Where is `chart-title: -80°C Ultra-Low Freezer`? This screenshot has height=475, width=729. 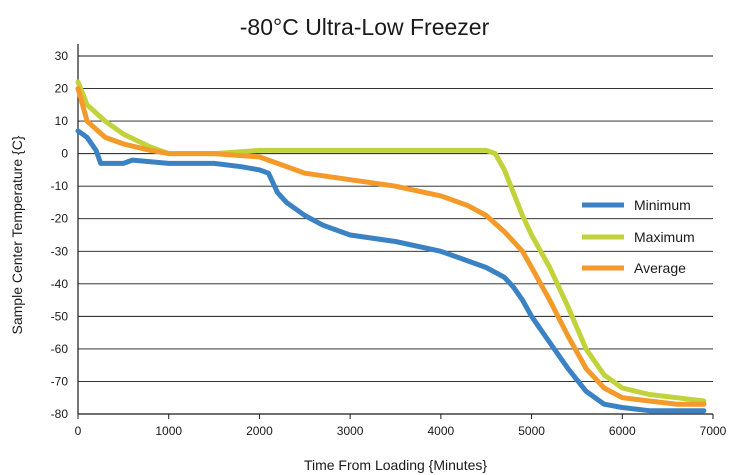
chart-title: -80°C Ultra-Low Freezer is located at coordinates (364, 27).